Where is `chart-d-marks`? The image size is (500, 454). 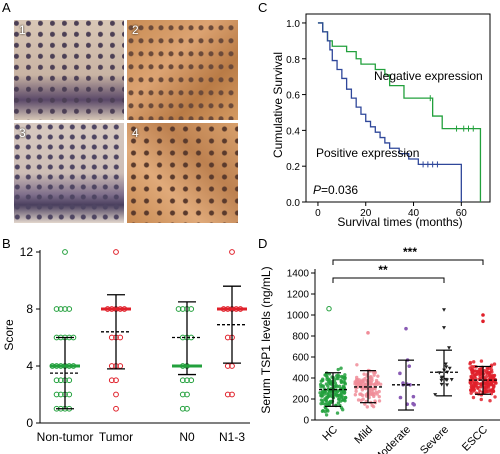
chart-d-marks is located at coordinates (408, 338).